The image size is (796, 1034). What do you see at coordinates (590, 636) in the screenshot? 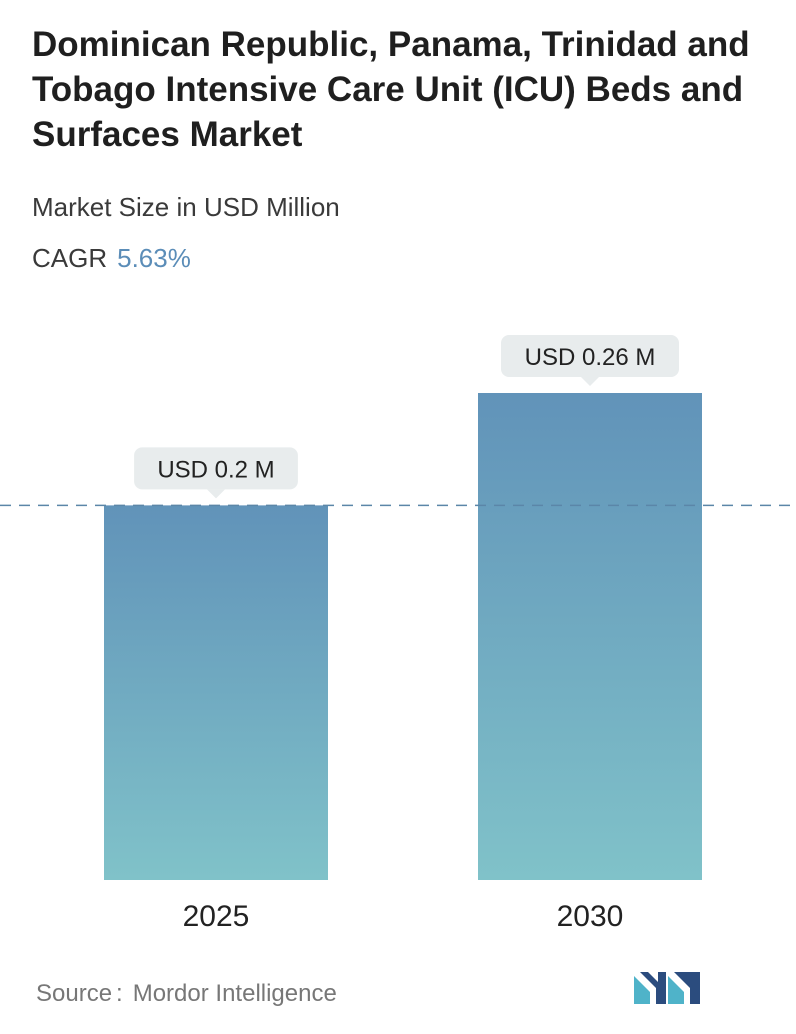
I see `bar-2030` at bounding box center [590, 636].